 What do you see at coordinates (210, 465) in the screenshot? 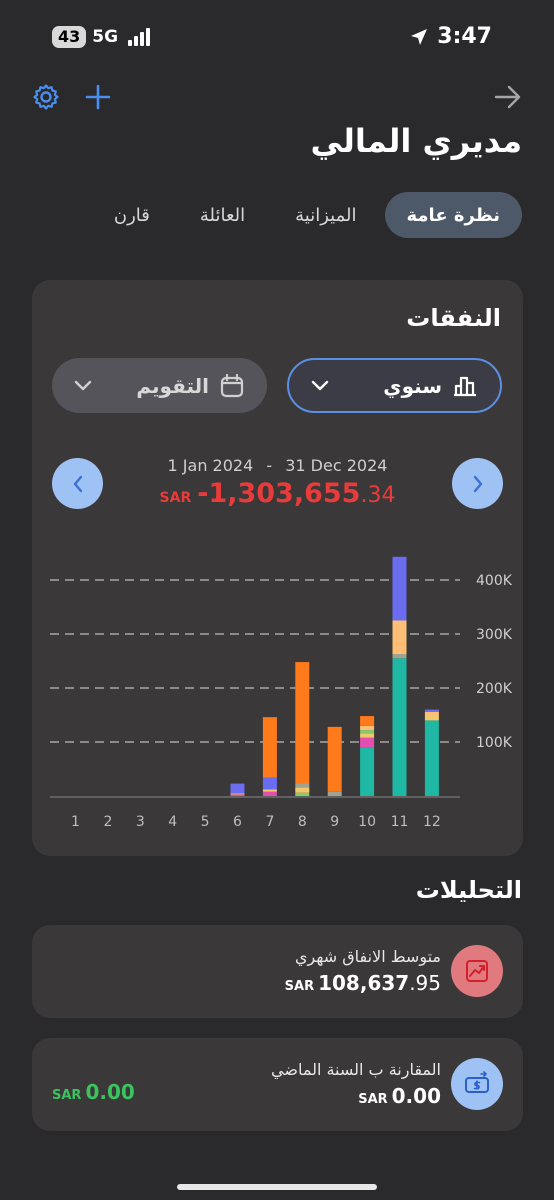
I see `date-from: 1 Jan 2024` at bounding box center [210, 465].